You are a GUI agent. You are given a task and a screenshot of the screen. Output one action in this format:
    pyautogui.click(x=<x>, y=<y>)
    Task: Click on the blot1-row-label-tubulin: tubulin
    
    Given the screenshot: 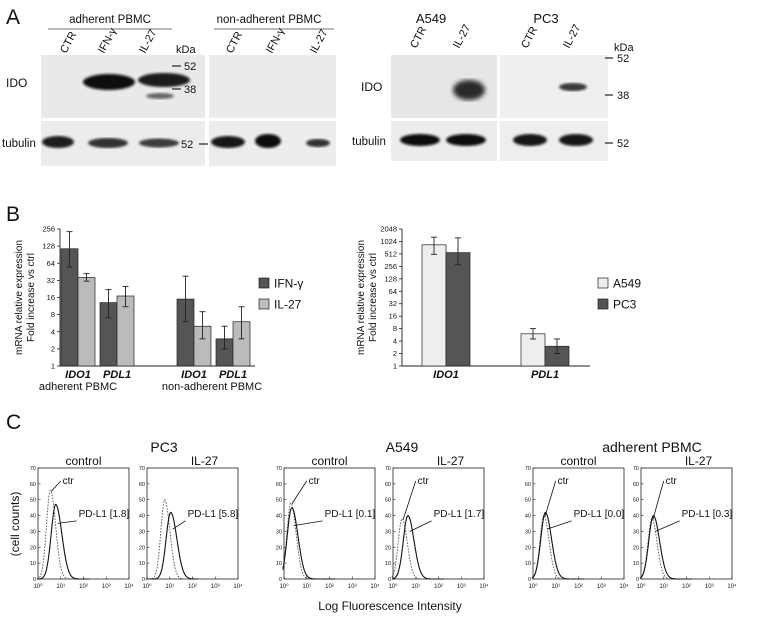 What is the action you would take?
    pyautogui.click(x=19, y=144)
    